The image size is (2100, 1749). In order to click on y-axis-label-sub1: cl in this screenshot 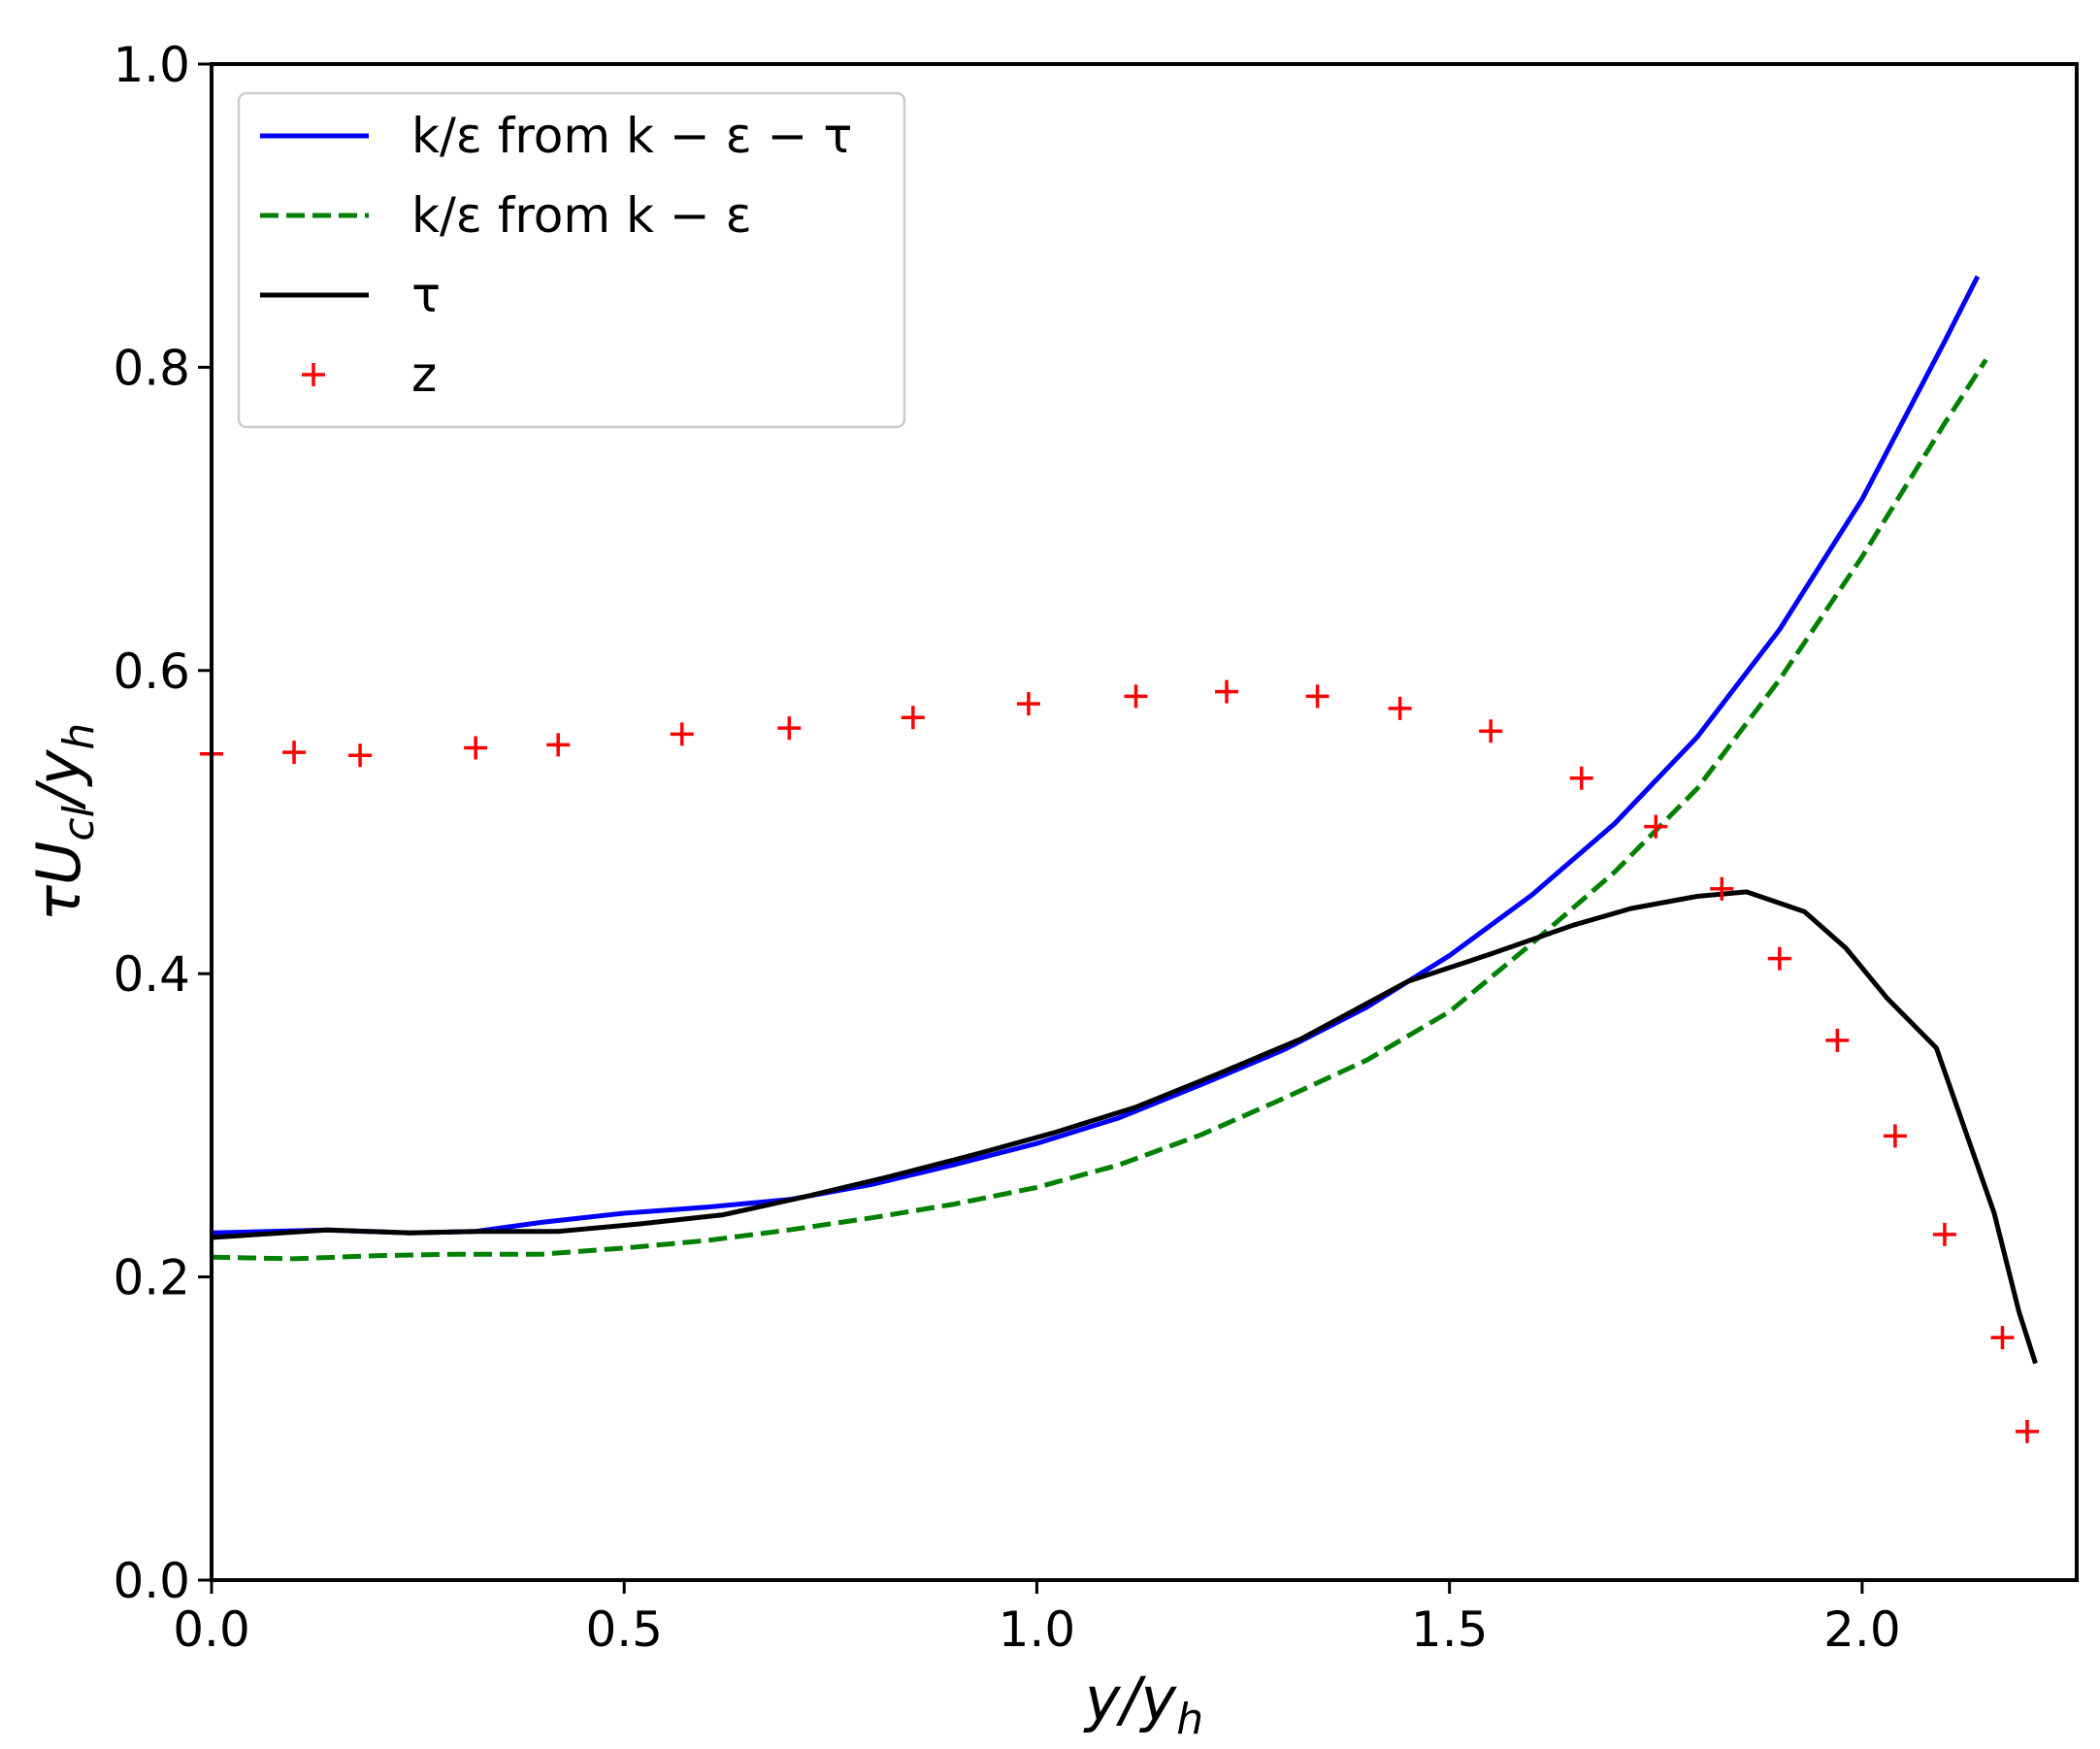, I will do `click(79, 823)`.